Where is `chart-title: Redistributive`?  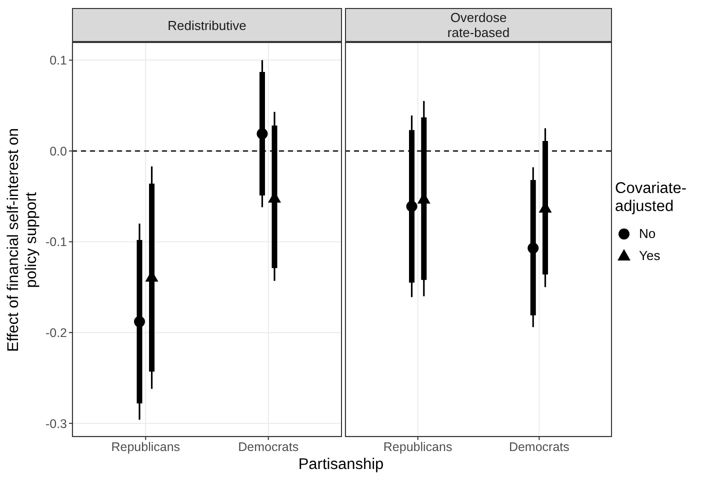
chart-title: Redistributive is located at coordinates (207, 25).